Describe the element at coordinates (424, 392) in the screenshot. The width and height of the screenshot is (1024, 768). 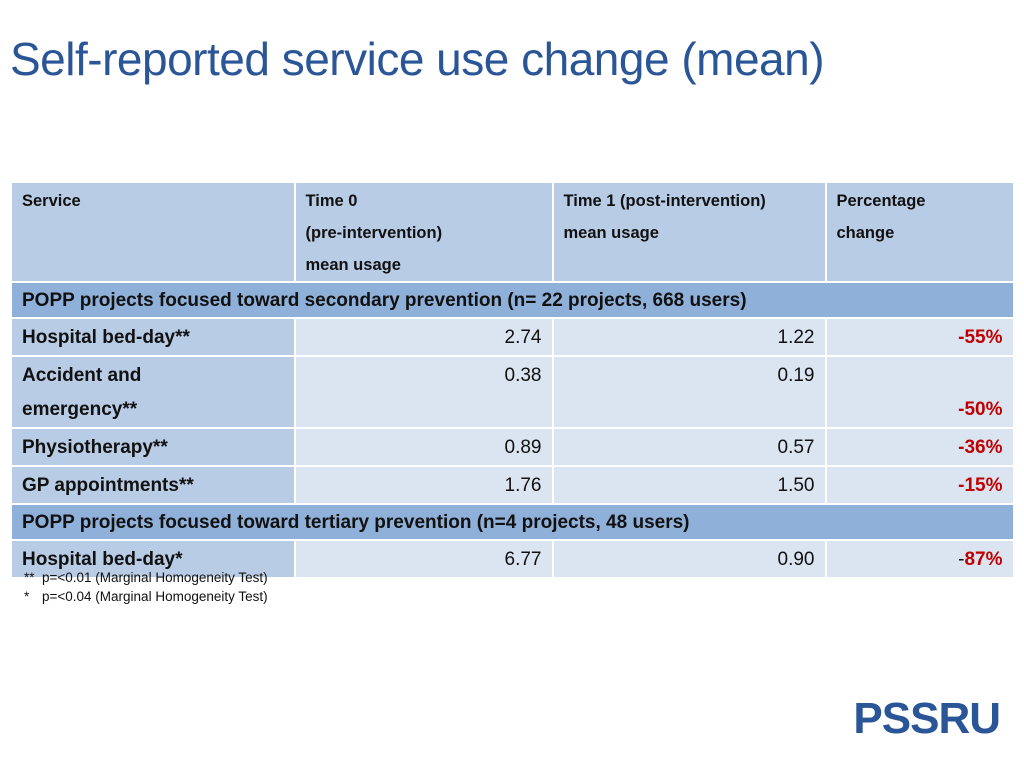
I see `time0-cell: 0.38` at that location.